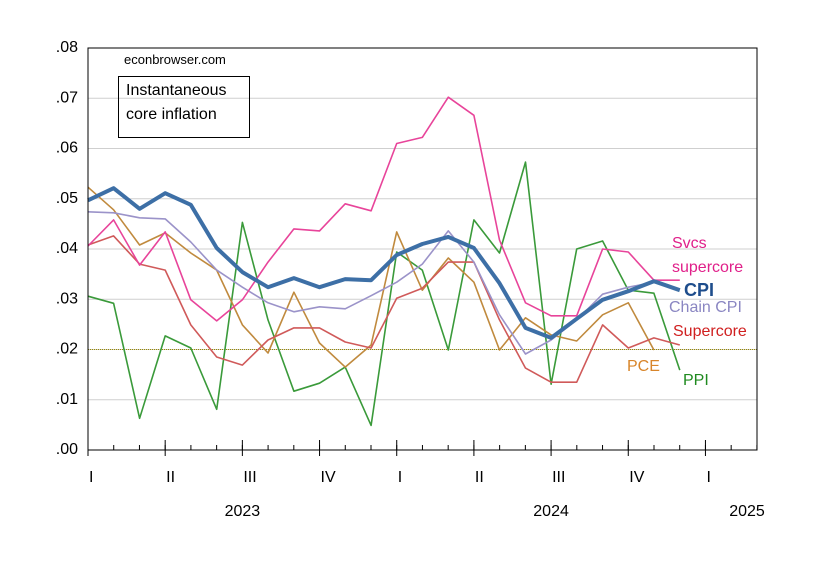 The height and width of the screenshot is (561, 835). I want to click on series-label: PPI, so click(696, 380).